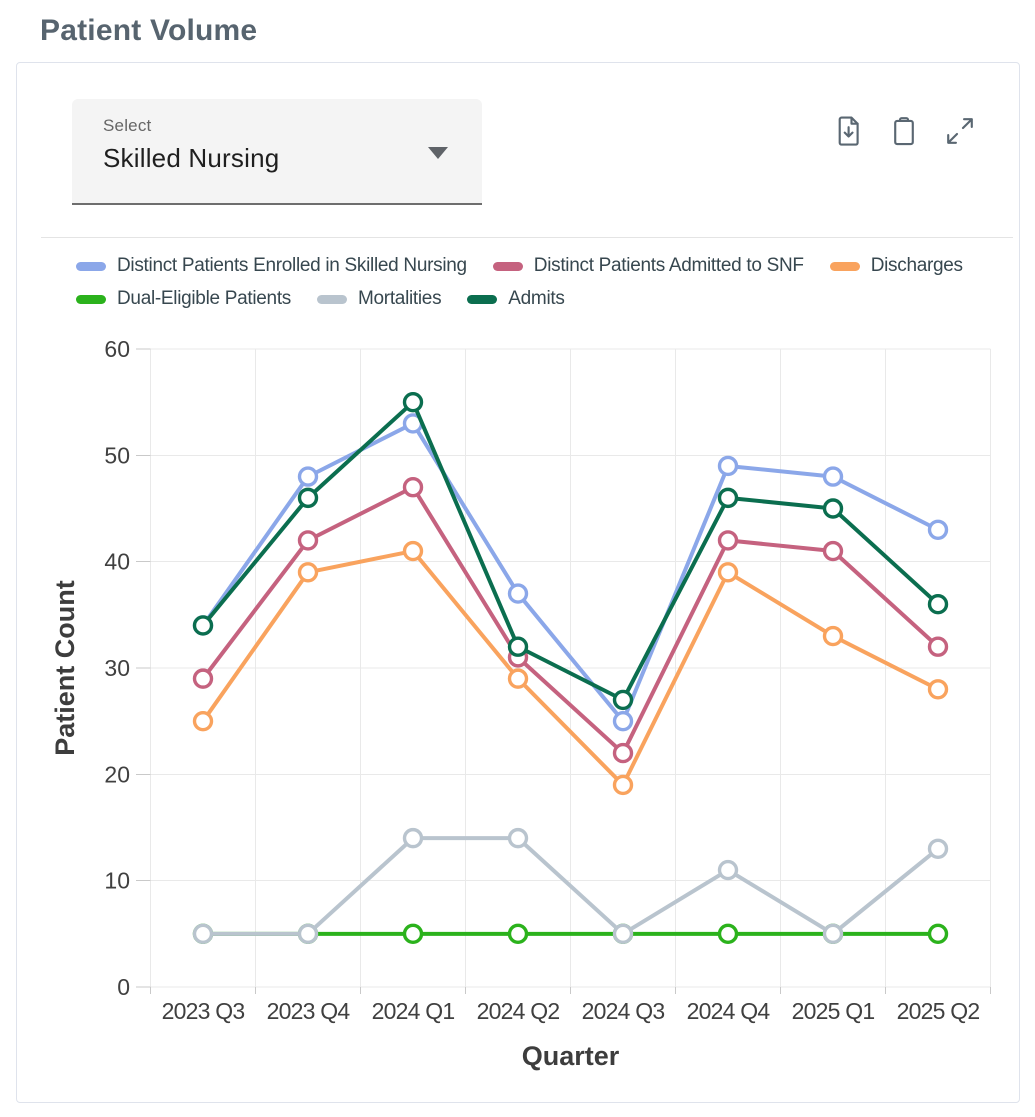 The height and width of the screenshot is (1117, 1035). Describe the element at coordinates (668, 265) in the screenshot. I see `legend-label: Distinct Patients Admitted to SNF` at that location.